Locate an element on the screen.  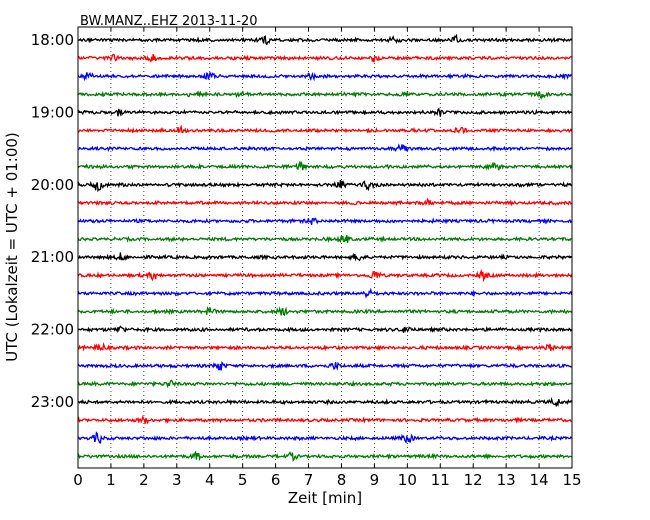
x-tick-label: 13 is located at coordinates (506, 480).